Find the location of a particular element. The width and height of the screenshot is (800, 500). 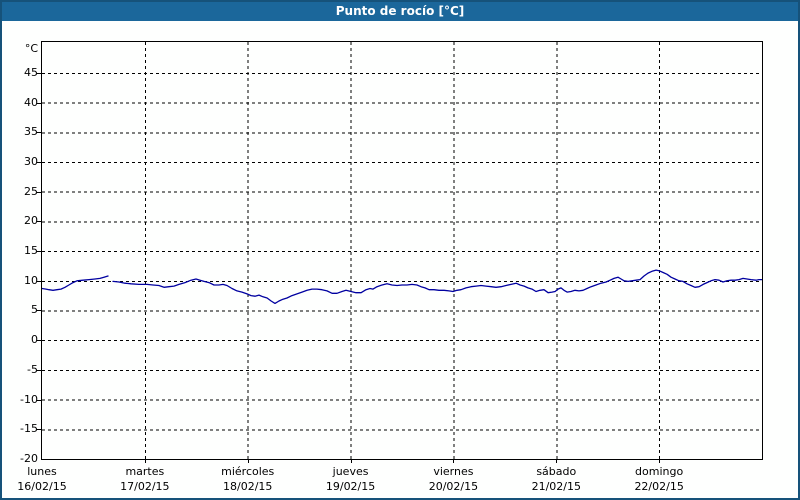

window-titlebar: Punto de rocío [°C] is located at coordinates (400, 11).